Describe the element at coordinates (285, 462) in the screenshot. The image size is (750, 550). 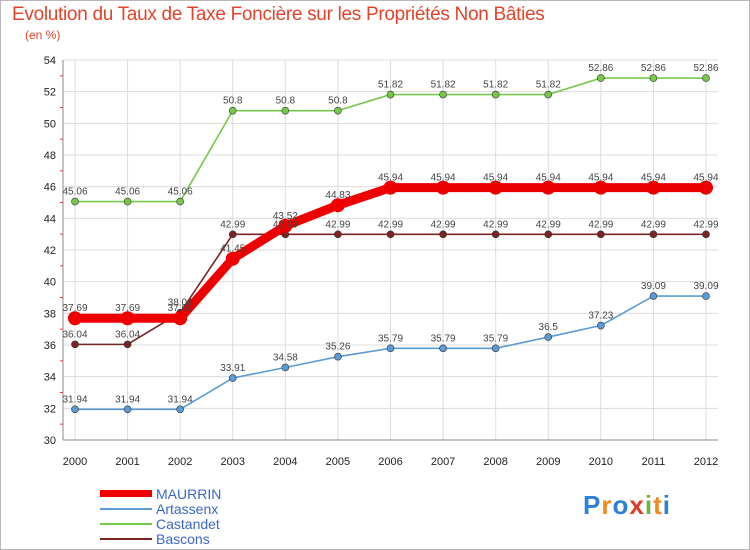
I see `x-tick-label: 2004` at that location.